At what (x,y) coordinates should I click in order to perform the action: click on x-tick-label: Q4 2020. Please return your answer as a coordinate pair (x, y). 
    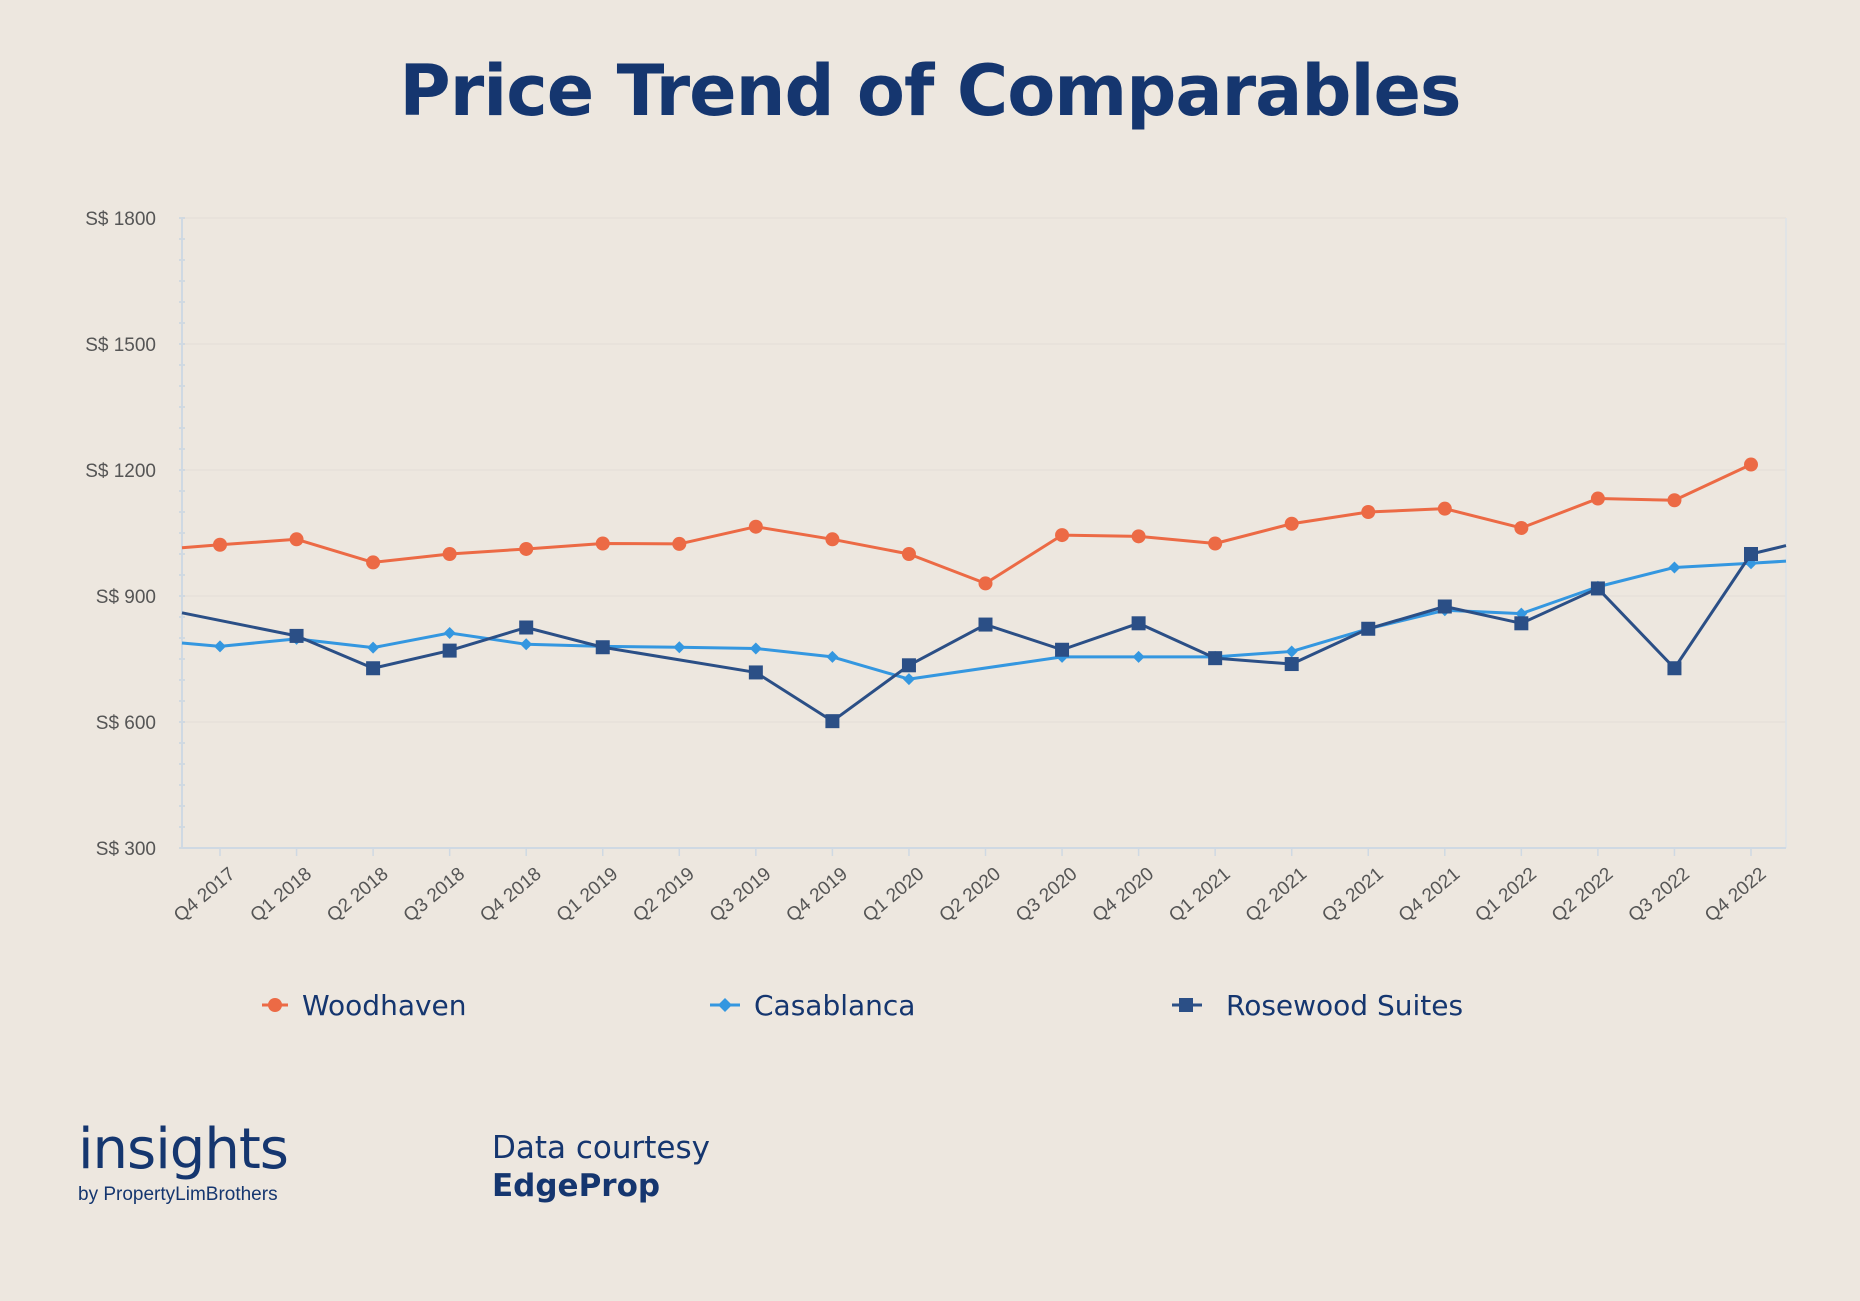
    Looking at the image, I should click on (1123, 895).